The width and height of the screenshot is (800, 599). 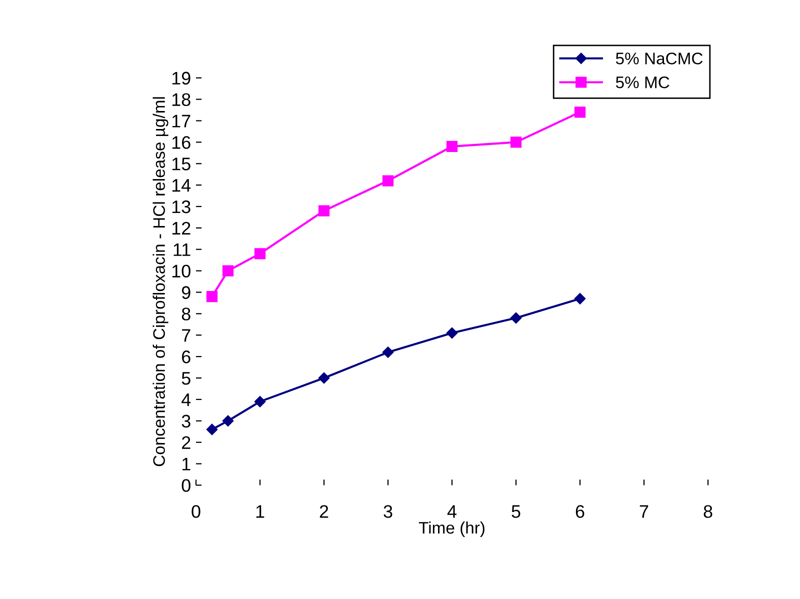 I want to click on x-tick-label: 2, so click(x=324, y=511).